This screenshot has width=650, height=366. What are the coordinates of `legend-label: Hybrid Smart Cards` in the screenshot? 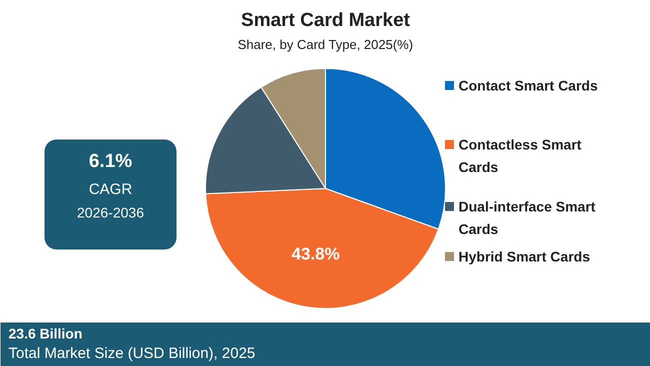 It's located at (524, 256).